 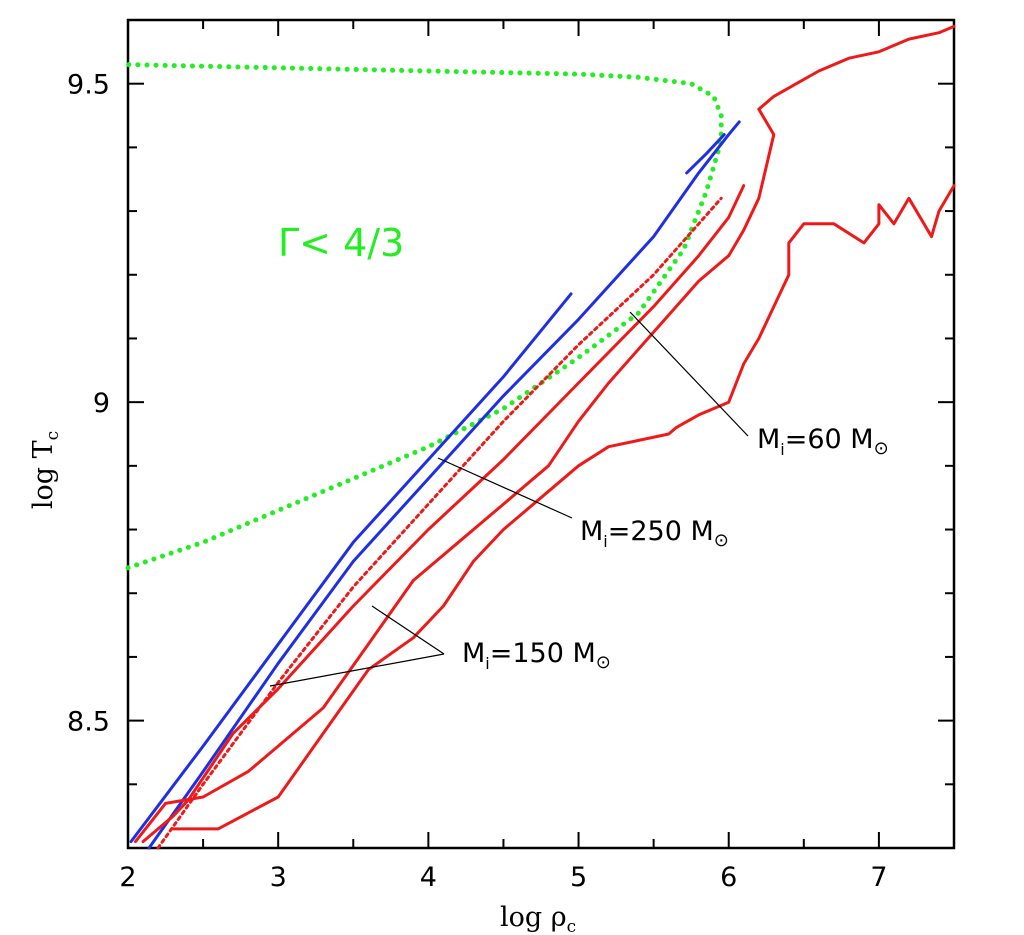 I want to click on x-axis-label: log ρc, so click(x=538, y=918).